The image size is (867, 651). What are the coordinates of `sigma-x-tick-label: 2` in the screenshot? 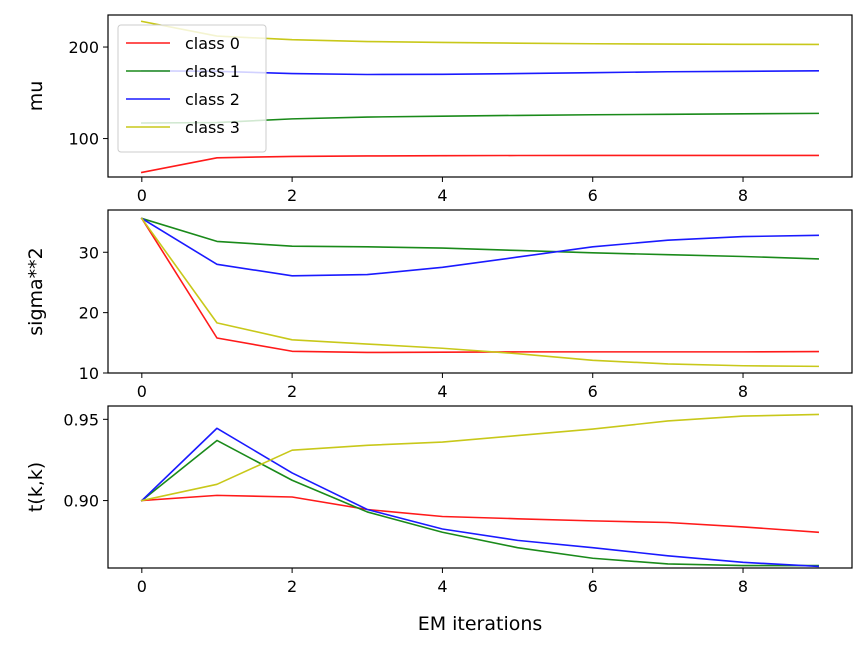 It's located at (292, 391).